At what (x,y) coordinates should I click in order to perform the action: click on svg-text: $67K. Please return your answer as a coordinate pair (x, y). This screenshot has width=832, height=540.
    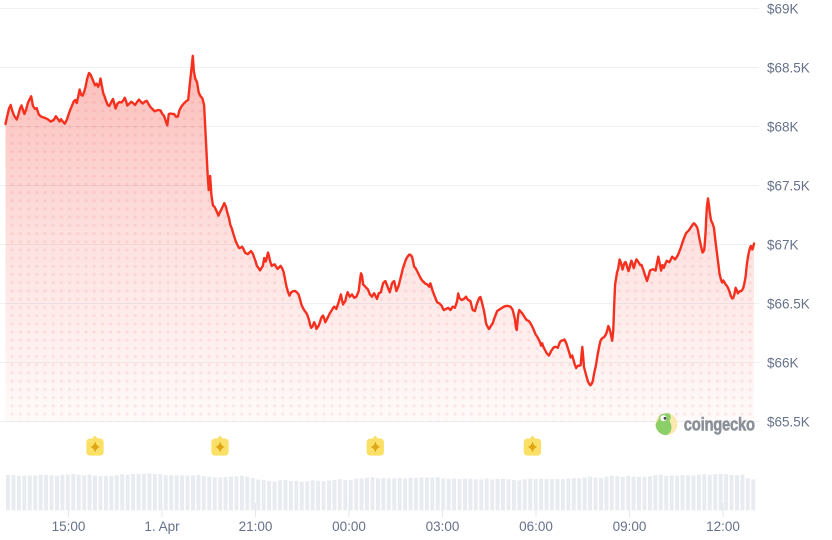
    Looking at the image, I should click on (783, 244).